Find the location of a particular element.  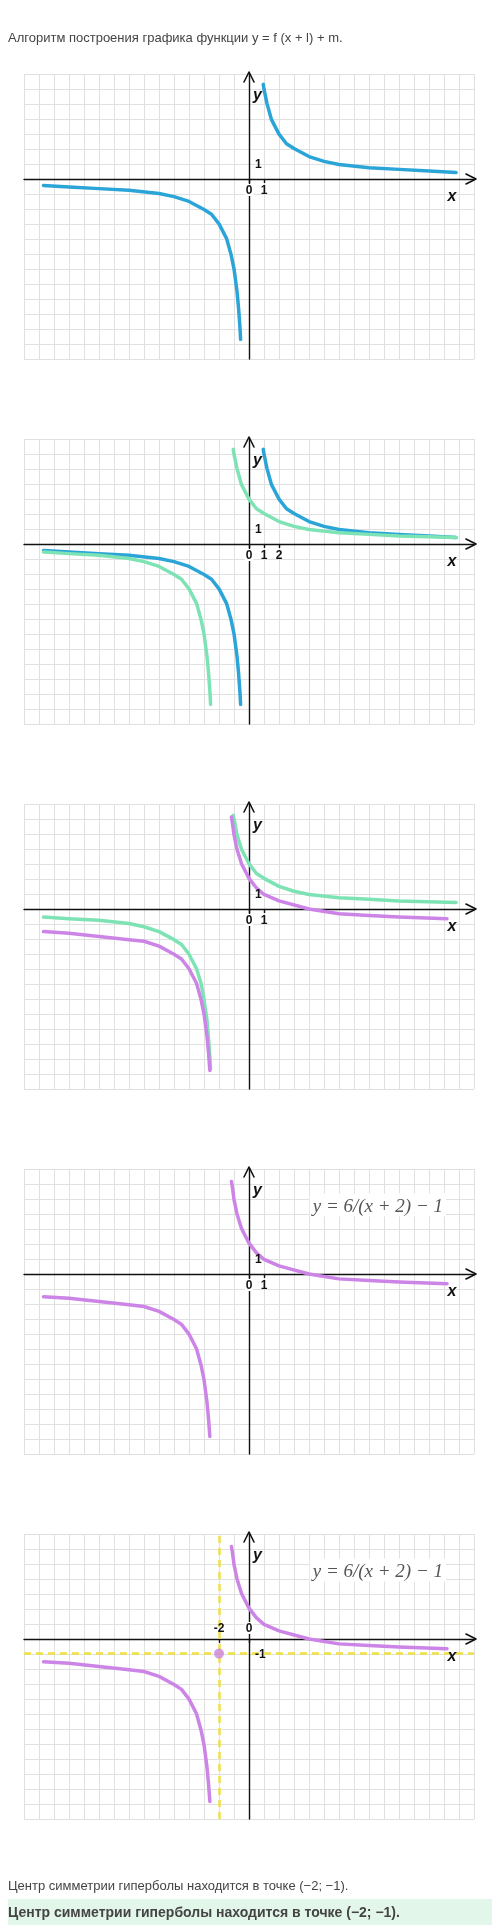

x-tick-label: 1 is located at coordinates (264, 555).